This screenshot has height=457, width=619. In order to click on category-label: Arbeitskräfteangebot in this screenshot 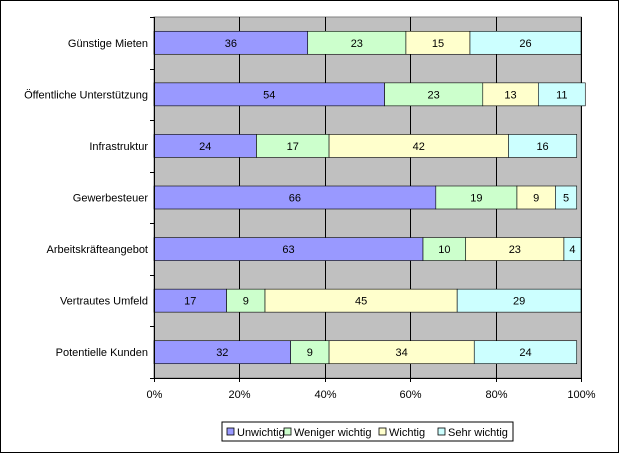, I will do `click(97, 250)`.